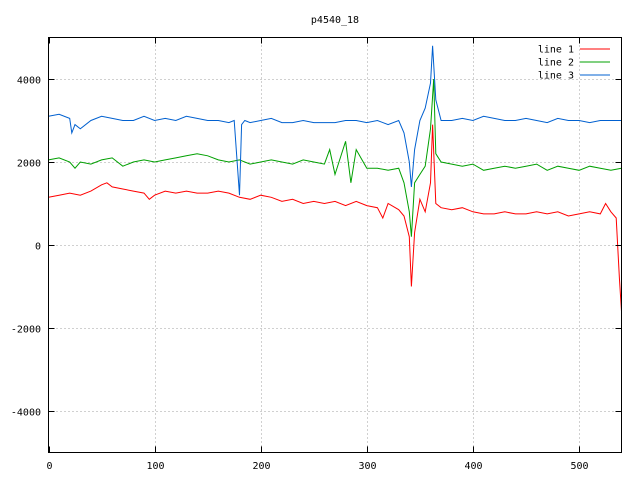  What do you see at coordinates (49, 466) in the screenshot?
I see `x-tick-label: 0` at bounding box center [49, 466].